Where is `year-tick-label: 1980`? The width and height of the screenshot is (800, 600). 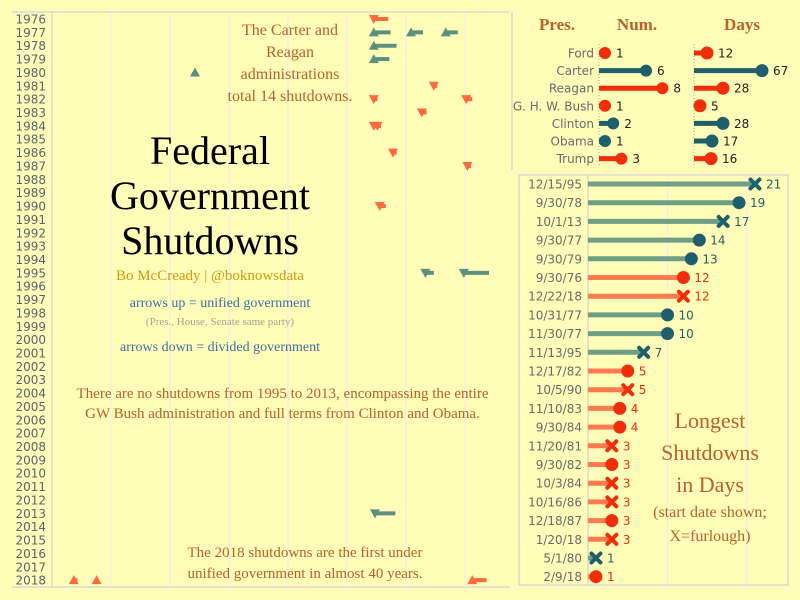
year-tick-label: 1980 is located at coordinates (30, 73).